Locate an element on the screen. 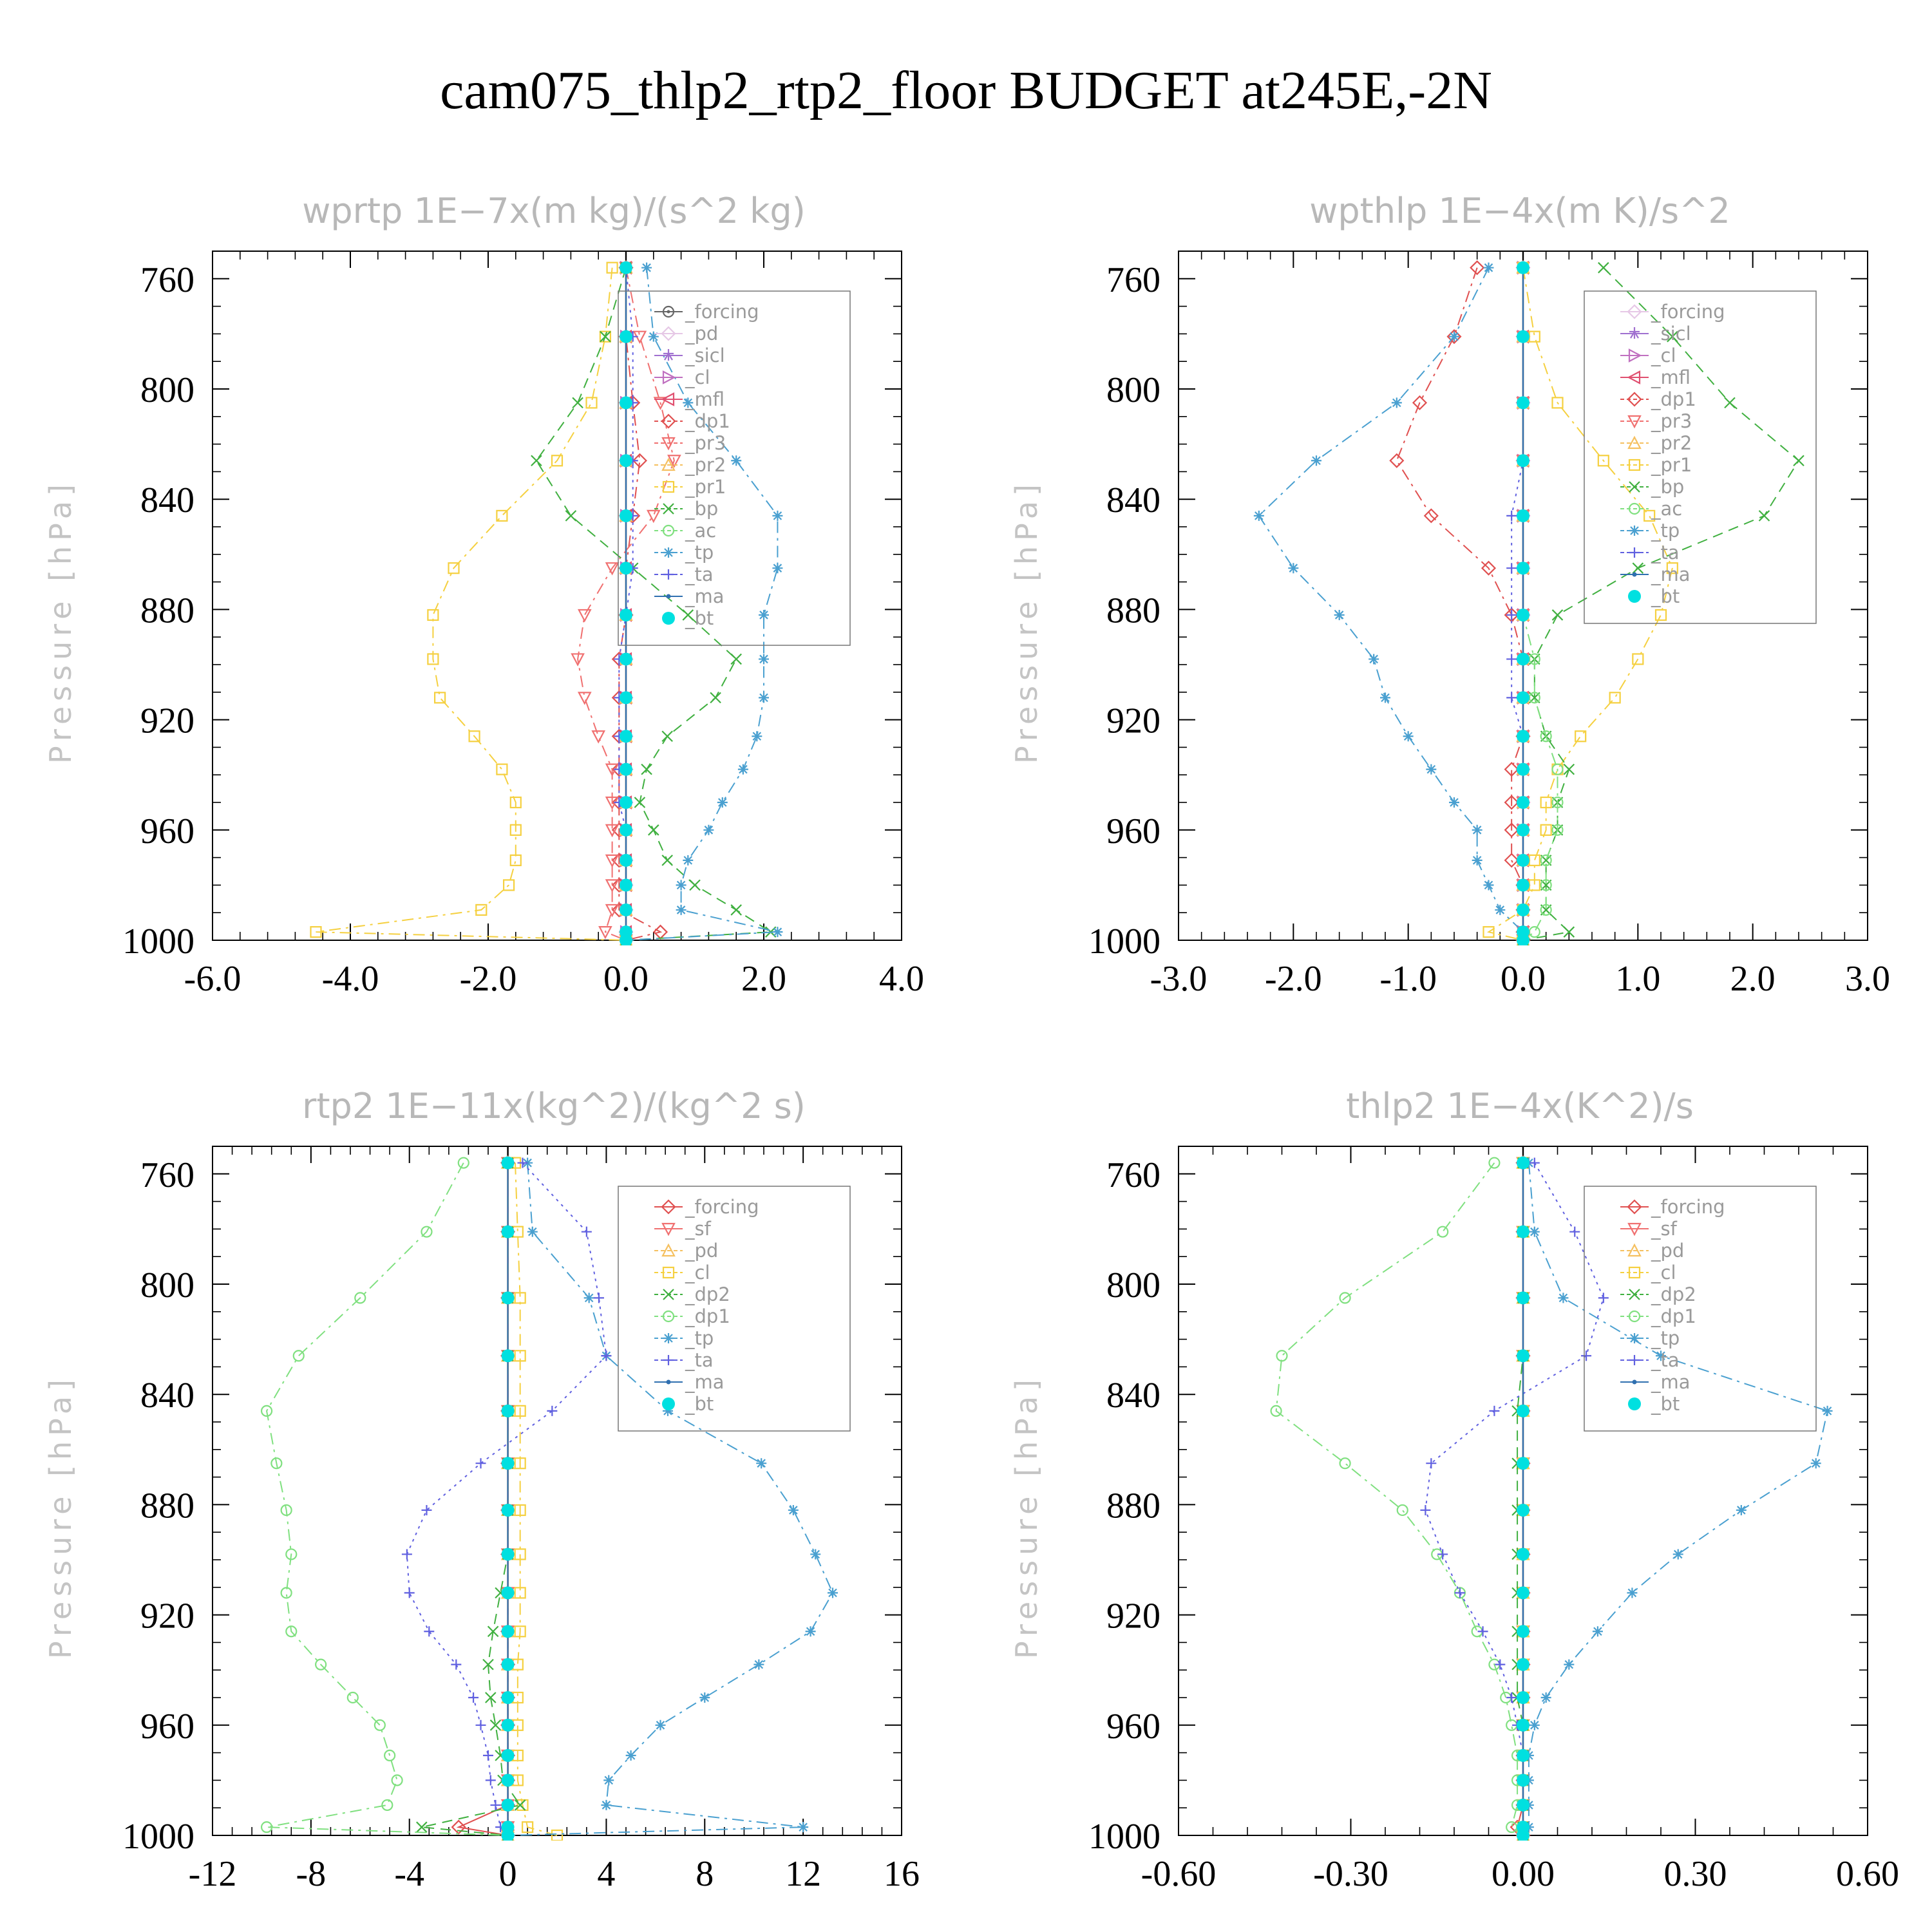 The image size is (1932, 1932). legend-label: _tp is located at coordinates (699, 553).